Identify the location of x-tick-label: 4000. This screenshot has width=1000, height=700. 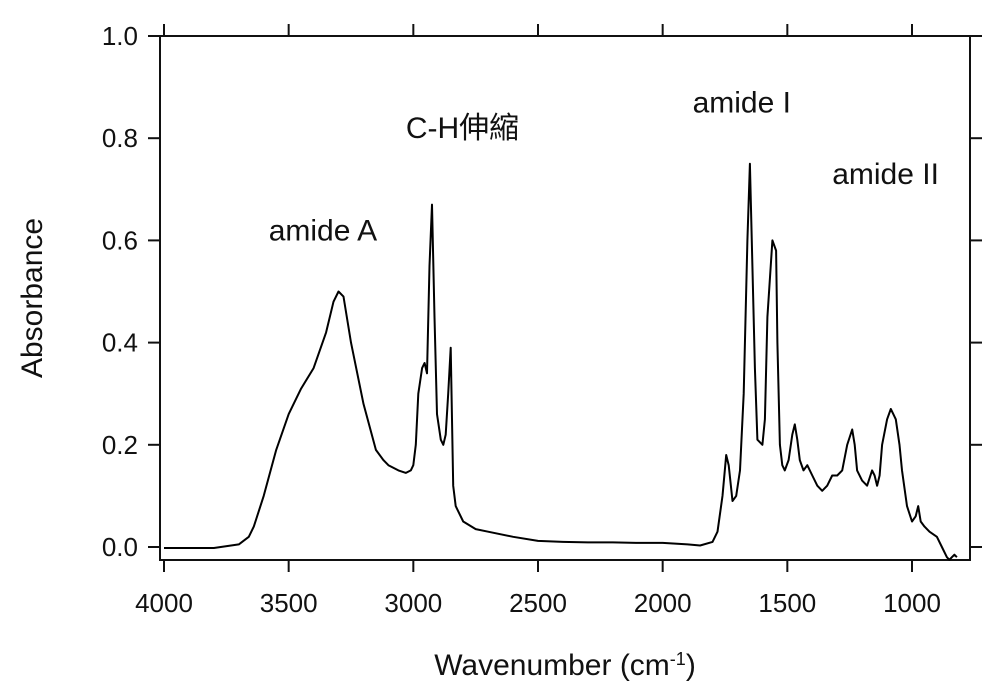
(164, 603).